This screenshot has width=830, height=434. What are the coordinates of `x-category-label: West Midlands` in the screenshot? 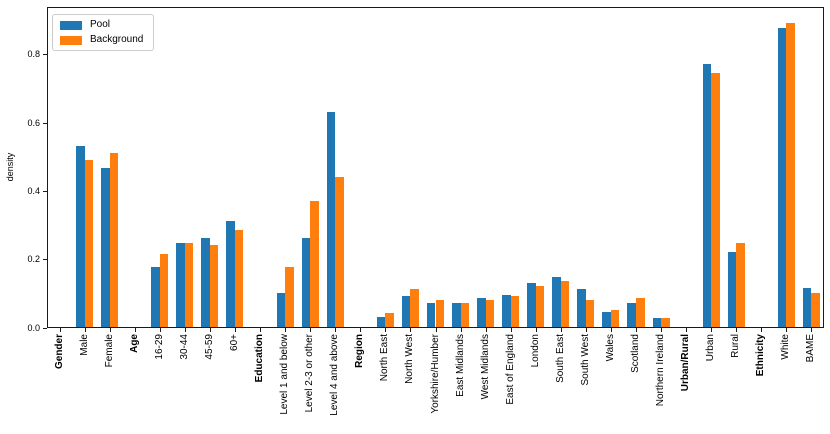 It's located at (485, 367).